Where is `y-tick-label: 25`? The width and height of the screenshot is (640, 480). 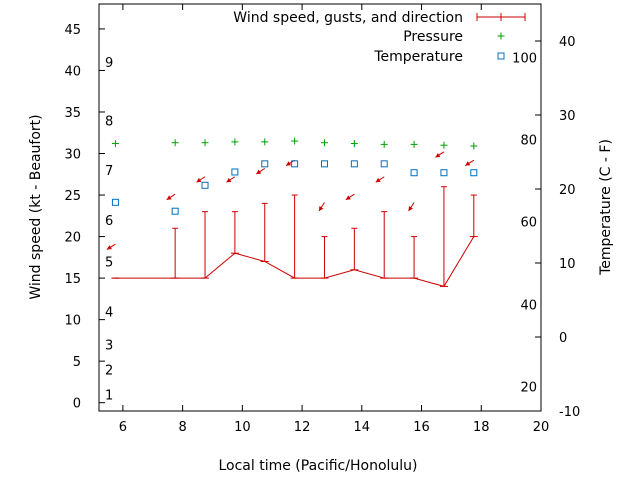
y-tick-label: 25 is located at coordinates (72, 196).